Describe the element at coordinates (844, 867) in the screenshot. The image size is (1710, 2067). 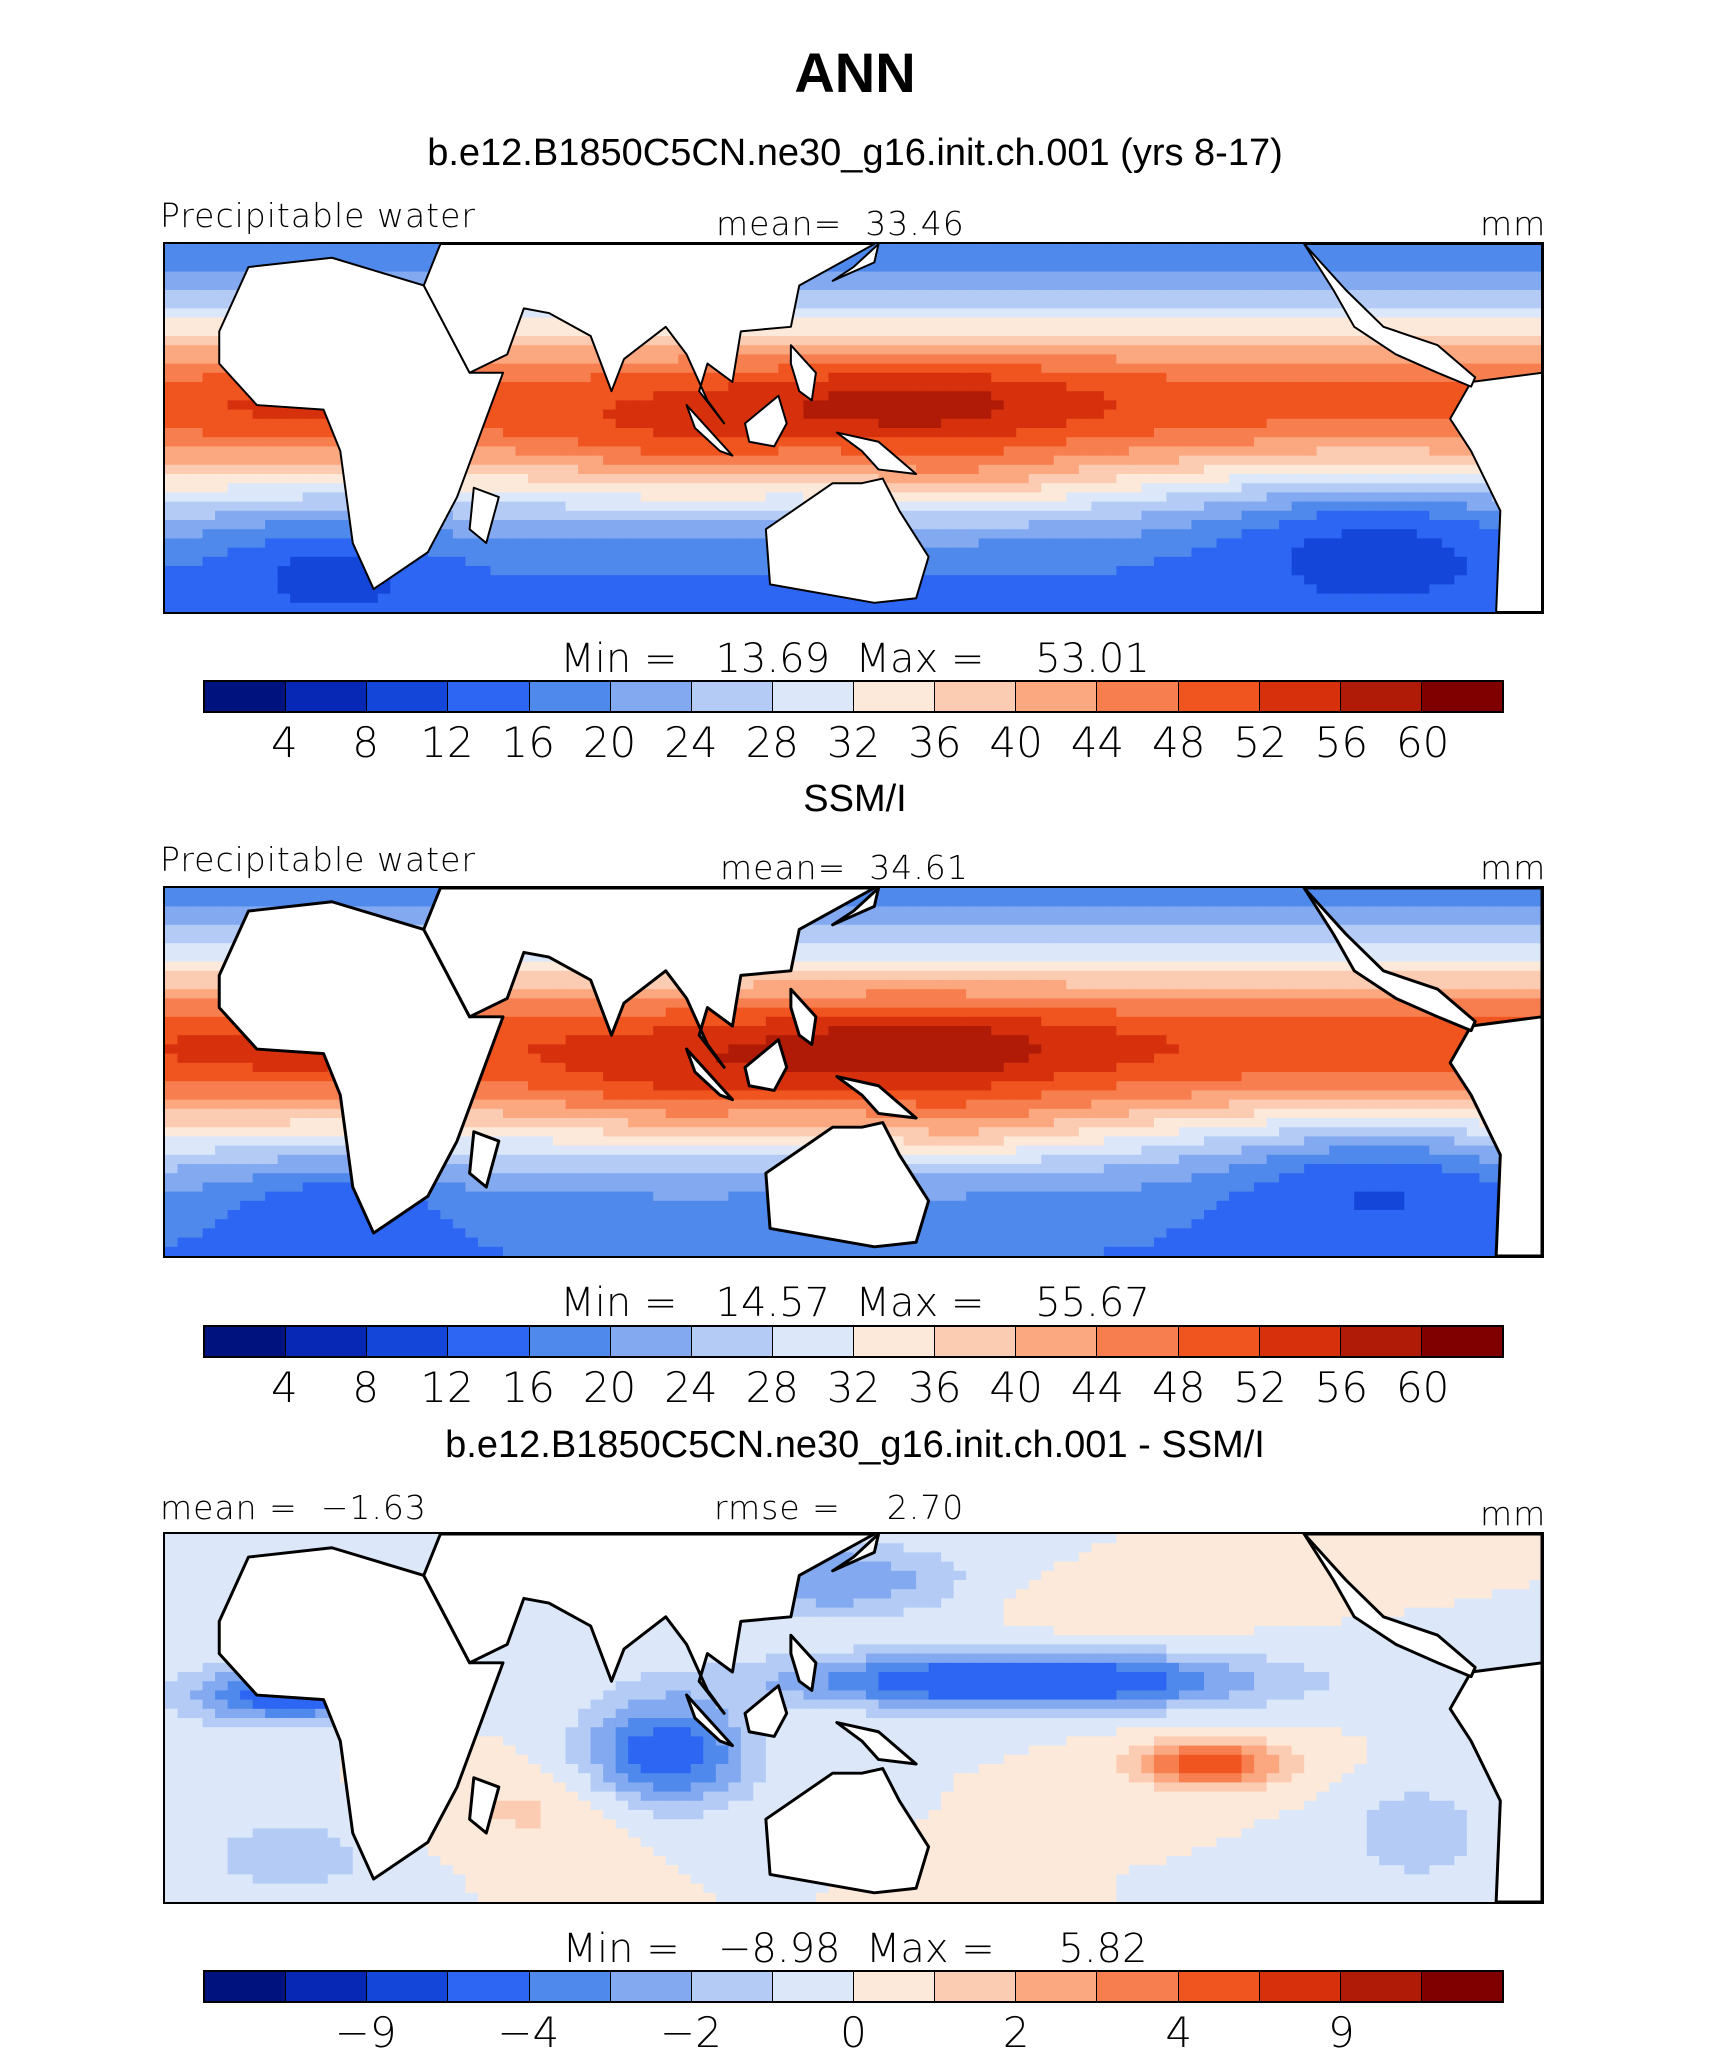
I see `panel-2-center-label: mean= 34.61` at that location.